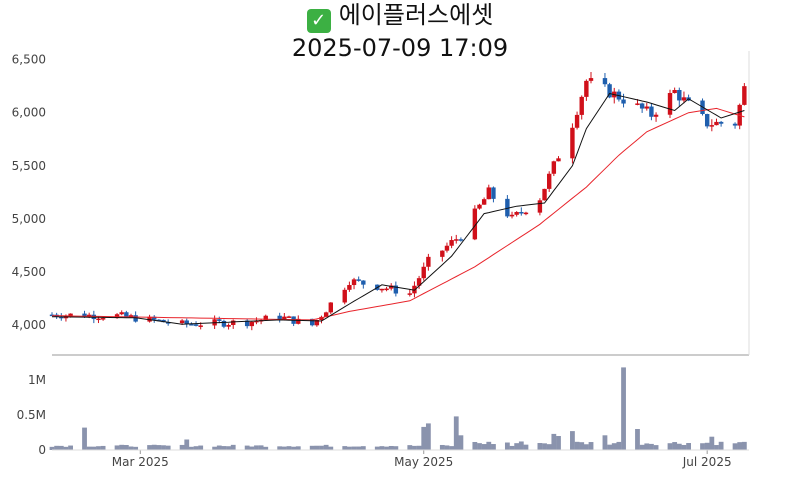  I want to click on x-tick-label: Jul 2025, so click(707, 462).